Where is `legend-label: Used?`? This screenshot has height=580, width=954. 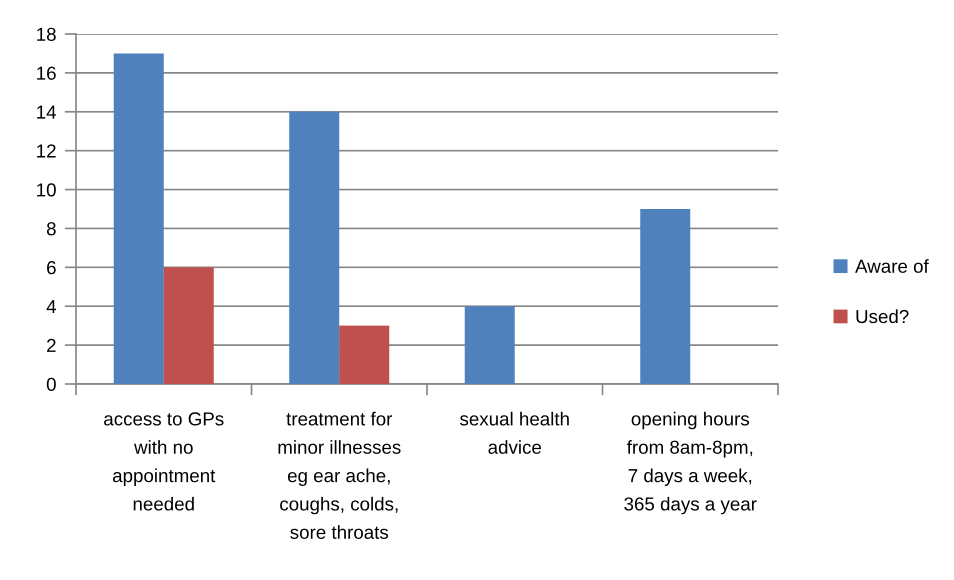 legend-label: Used? is located at coordinates (882, 316).